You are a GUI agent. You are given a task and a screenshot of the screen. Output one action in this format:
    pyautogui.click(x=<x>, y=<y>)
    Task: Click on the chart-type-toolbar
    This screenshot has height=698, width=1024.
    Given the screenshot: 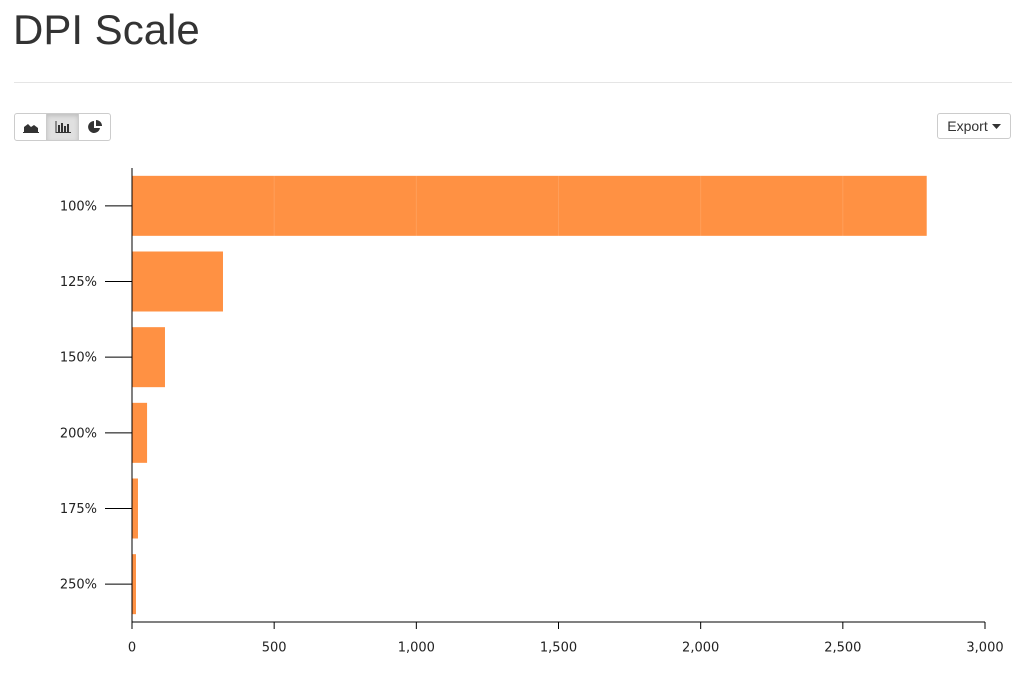 What is the action you would take?
    pyautogui.click(x=62, y=127)
    